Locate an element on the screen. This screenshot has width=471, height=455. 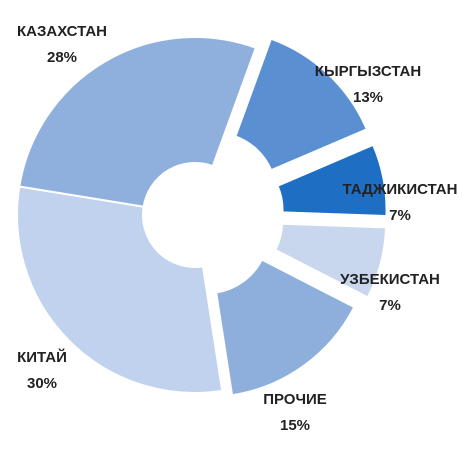
category-label: ПРОЧИЕ is located at coordinates (295, 399).